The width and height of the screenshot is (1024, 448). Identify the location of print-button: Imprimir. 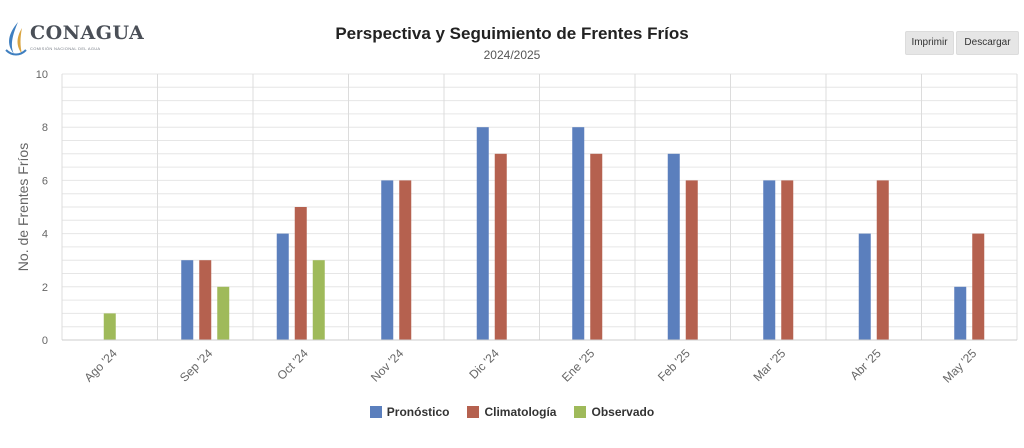
(929, 43).